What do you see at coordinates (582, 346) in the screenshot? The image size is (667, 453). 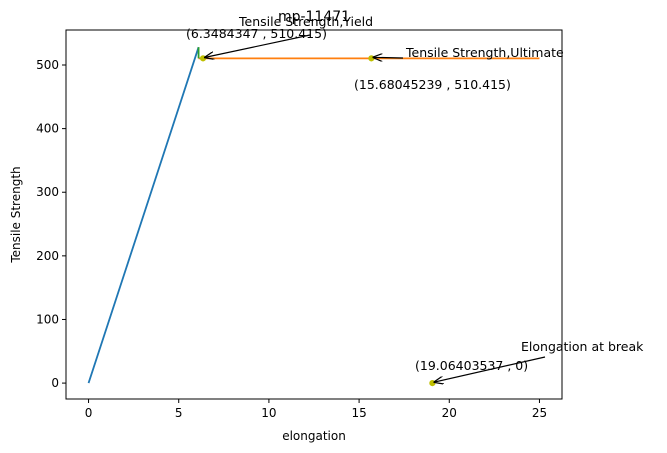 I see `annotation-break-label: Elongation at break` at bounding box center [582, 346].